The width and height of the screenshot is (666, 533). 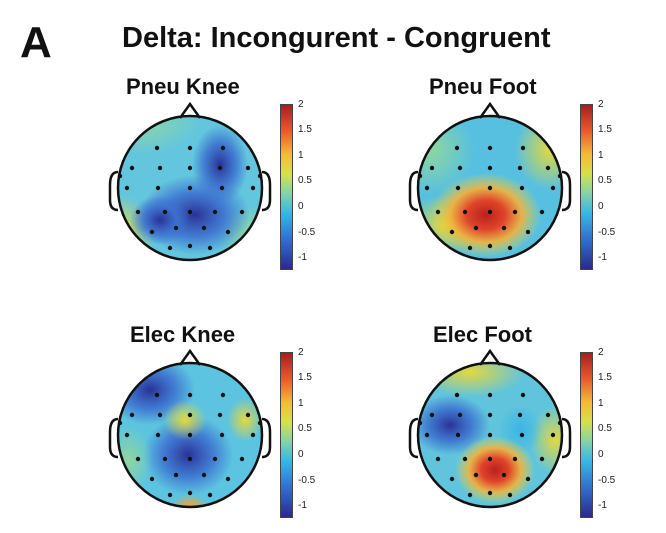 What do you see at coordinates (490, 428) in the screenshot?
I see `topomap-elec-foot` at bounding box center [490, 428].